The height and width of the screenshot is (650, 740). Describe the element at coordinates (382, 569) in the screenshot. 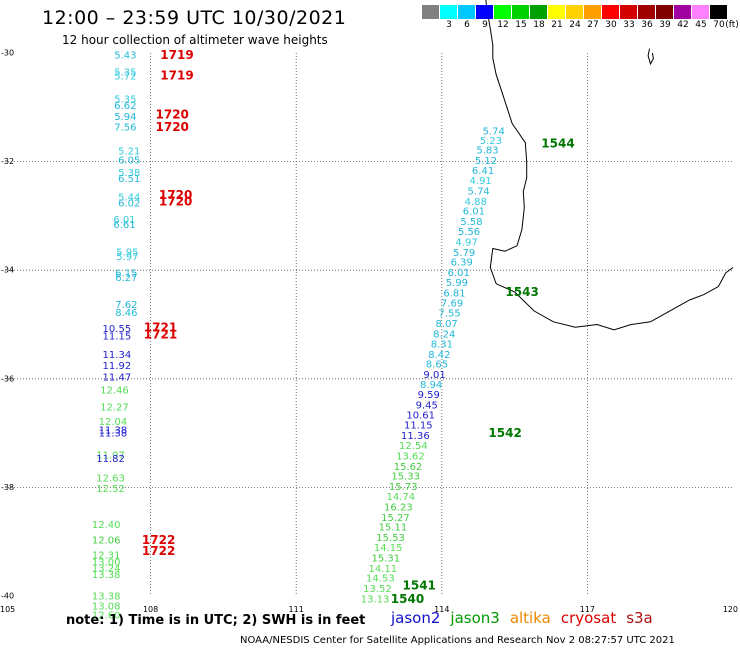

I see `swh-label: 14.11` at that location.